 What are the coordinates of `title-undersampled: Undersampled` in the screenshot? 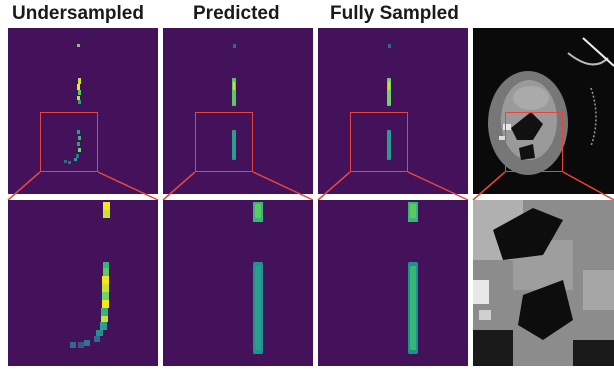 It's located at (78, 13).